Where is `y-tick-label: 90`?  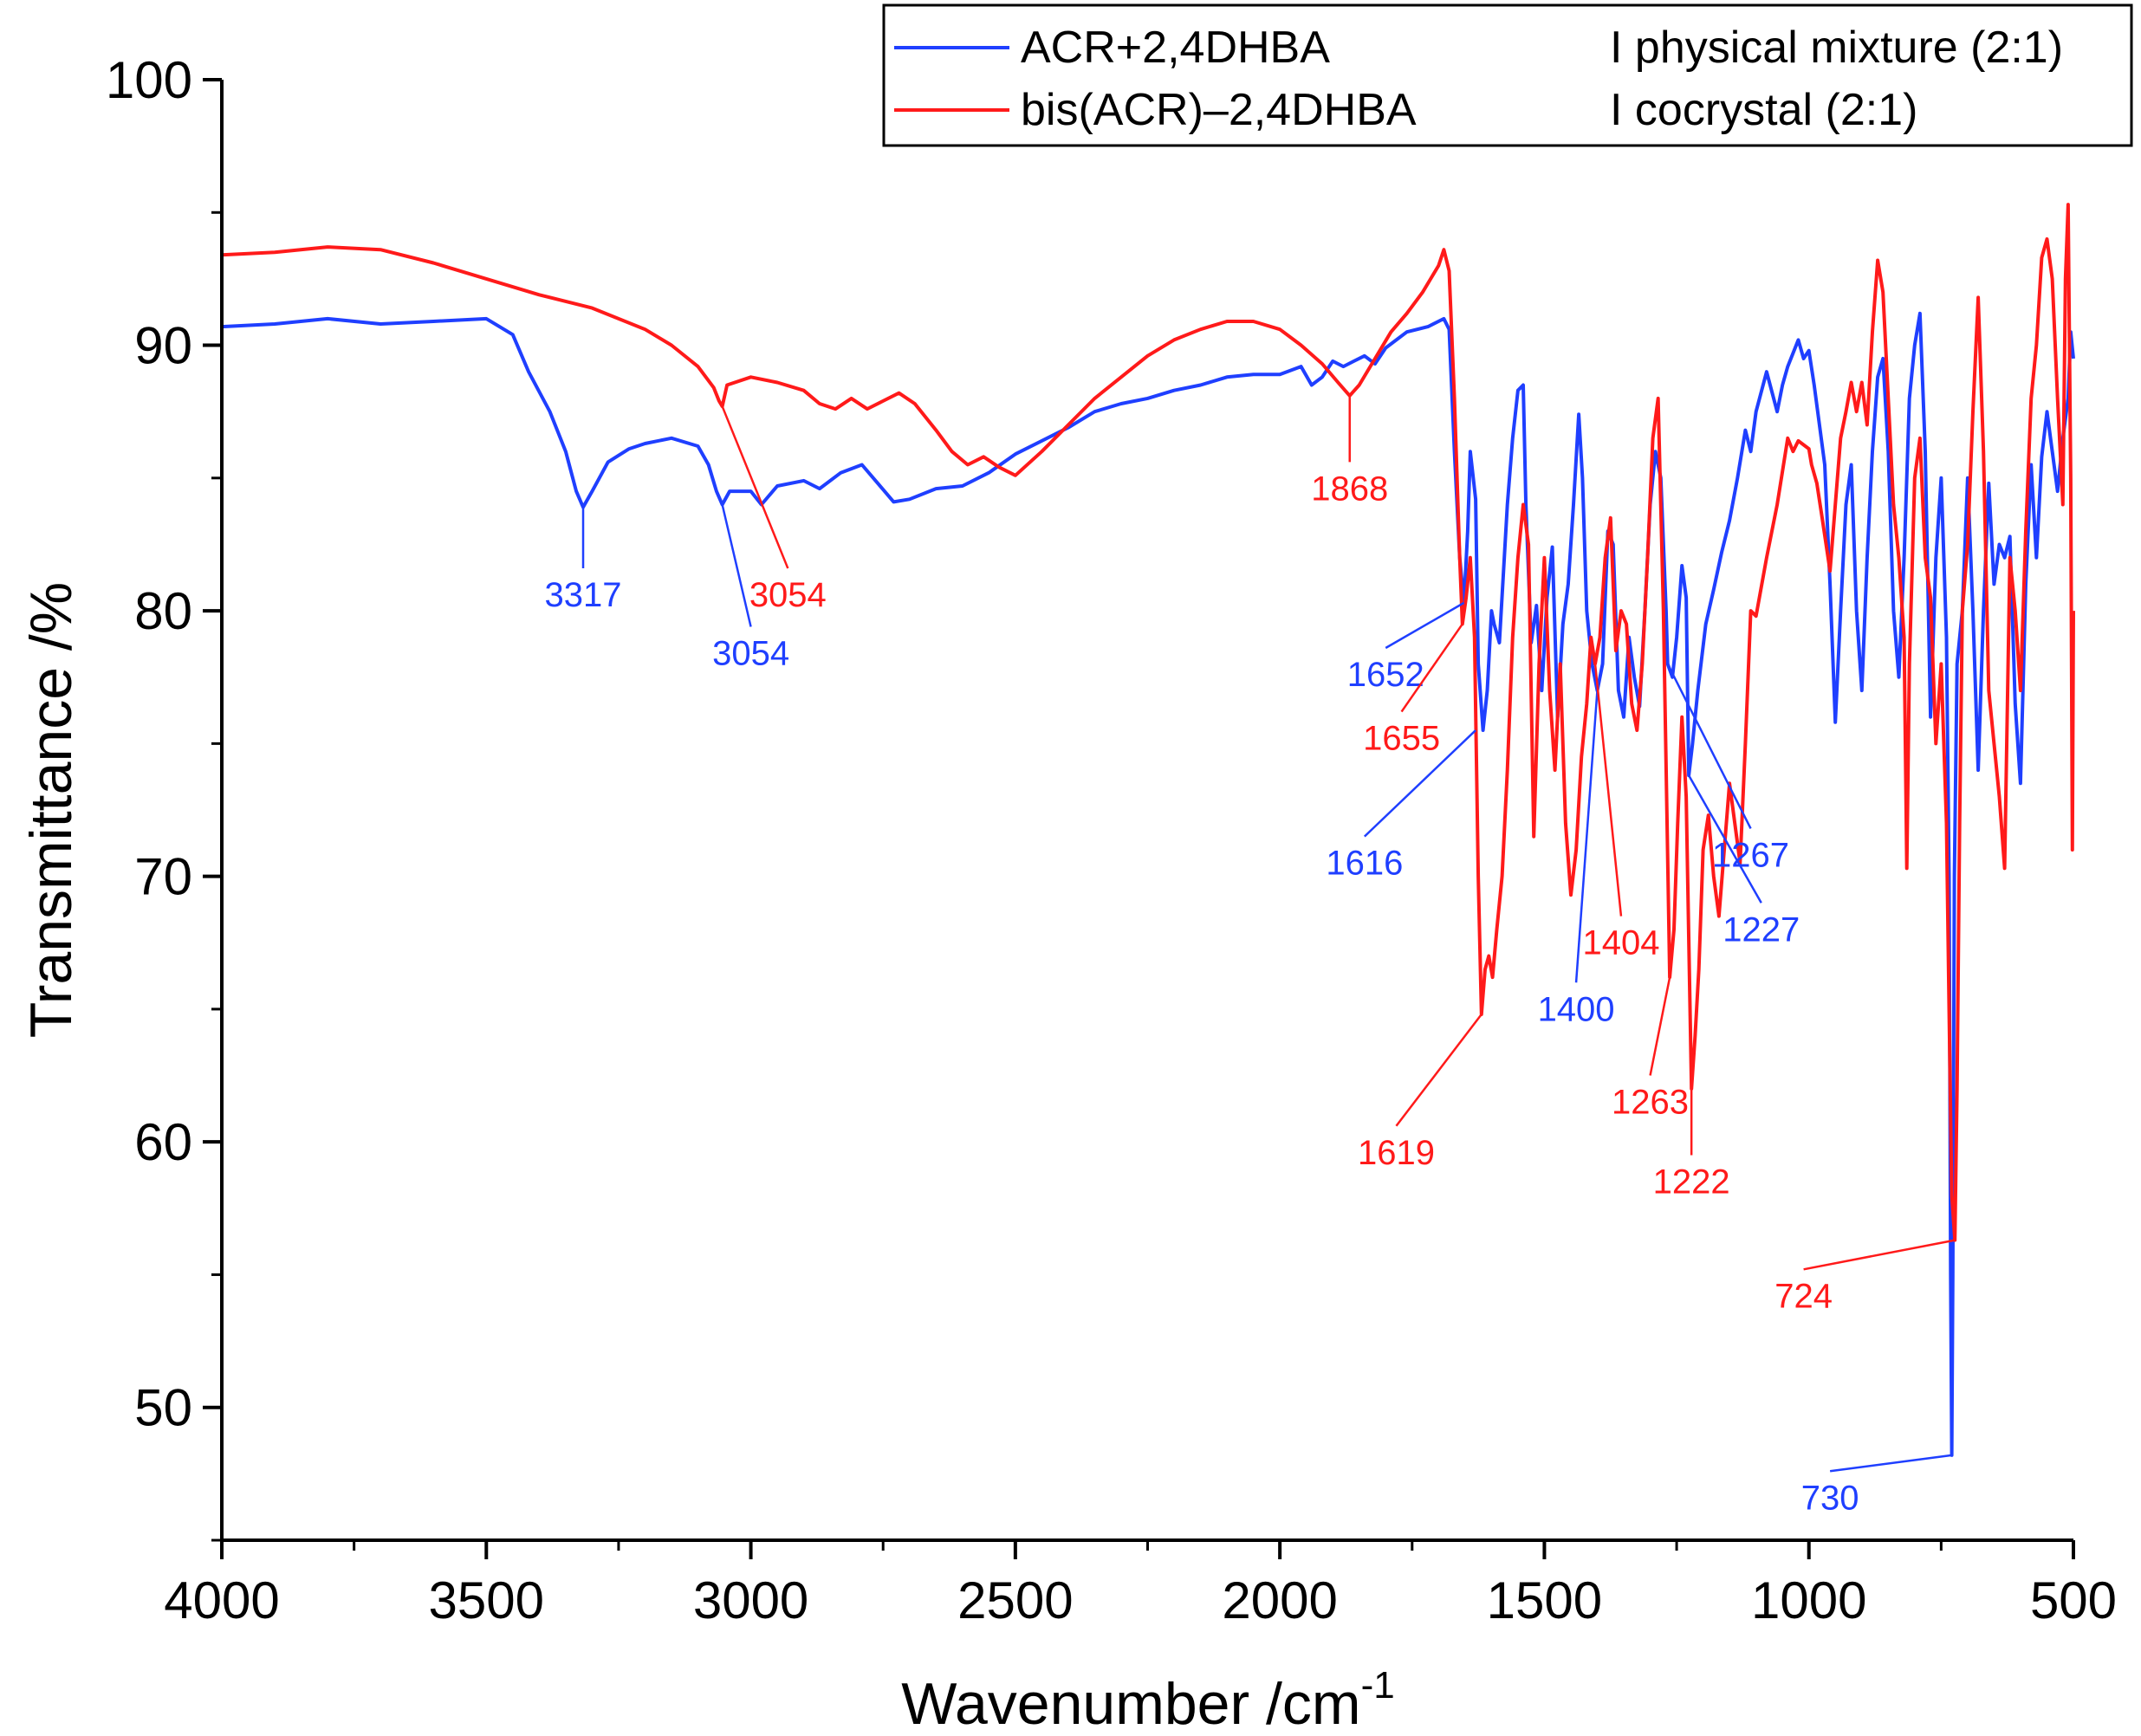 y-tick-label: 90 is located at coordinates (163, 346).